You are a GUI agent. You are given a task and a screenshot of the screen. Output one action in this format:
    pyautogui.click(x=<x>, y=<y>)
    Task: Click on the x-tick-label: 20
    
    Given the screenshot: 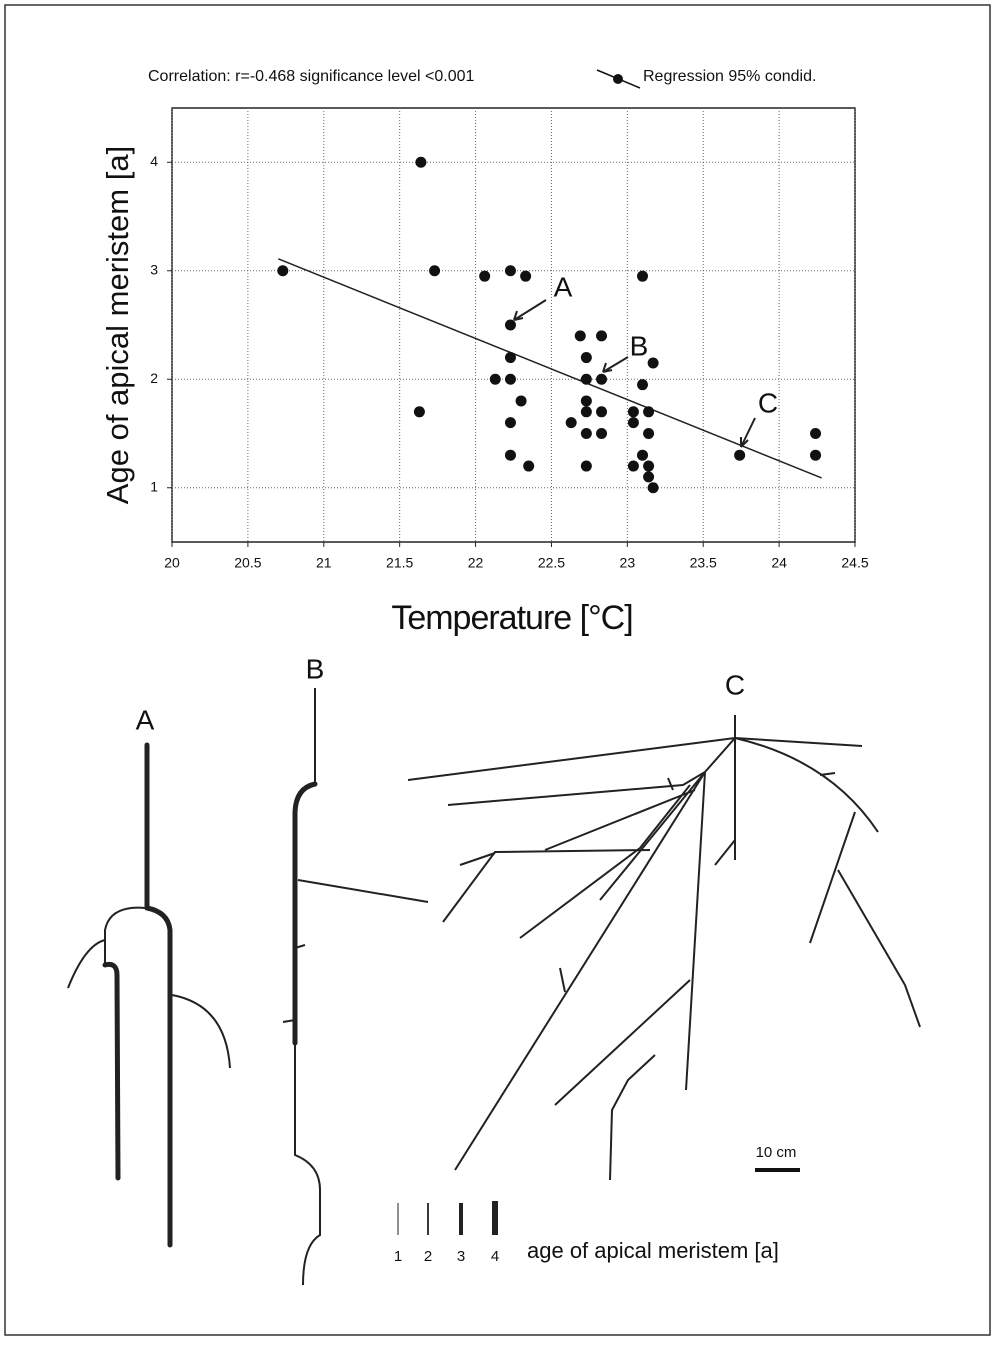 What is the action you would take?
    pyautogui.click(x=172, y=563)
    